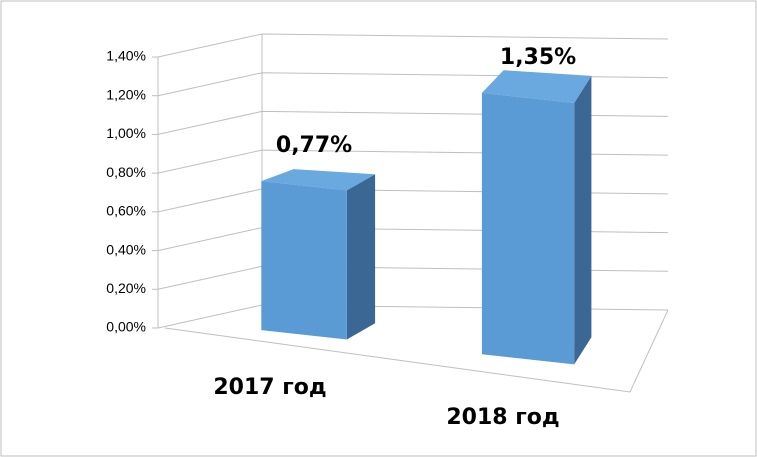 The height and width of the screenshot is (457, 757). I want to click on x-tick-label: 2018 год, so click(502, 417).